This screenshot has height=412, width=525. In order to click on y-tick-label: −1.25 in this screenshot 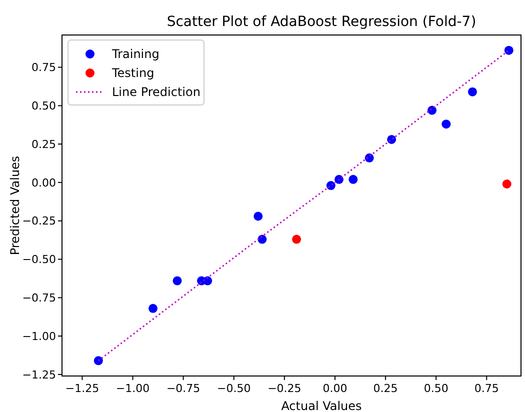, I will do `click(39, 375)`.